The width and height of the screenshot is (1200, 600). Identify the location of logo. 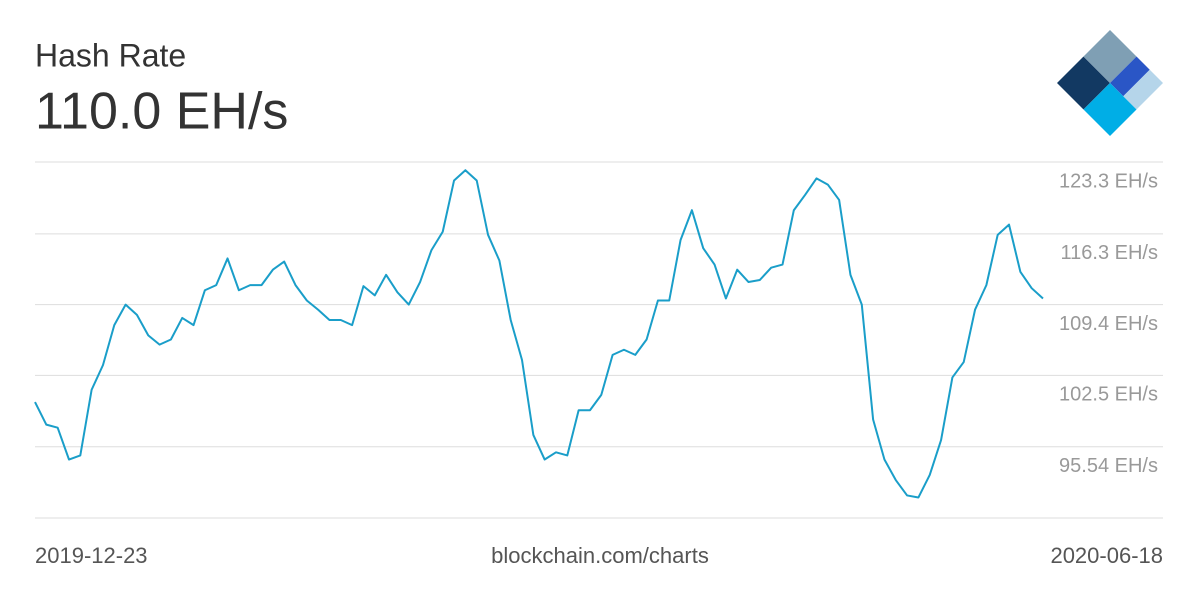
(1110, 83).